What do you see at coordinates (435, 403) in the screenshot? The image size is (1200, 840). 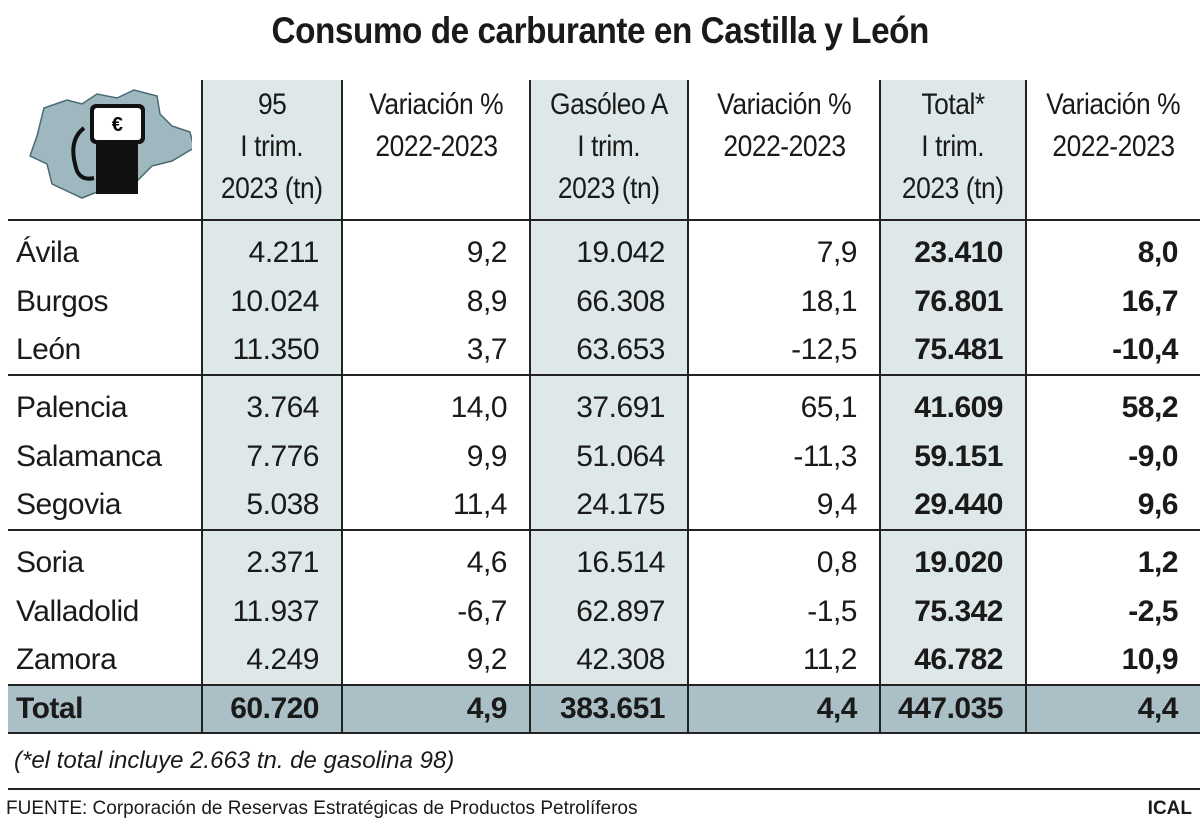 I see `table-cell: 14,0` at bounding box center [435, 403].